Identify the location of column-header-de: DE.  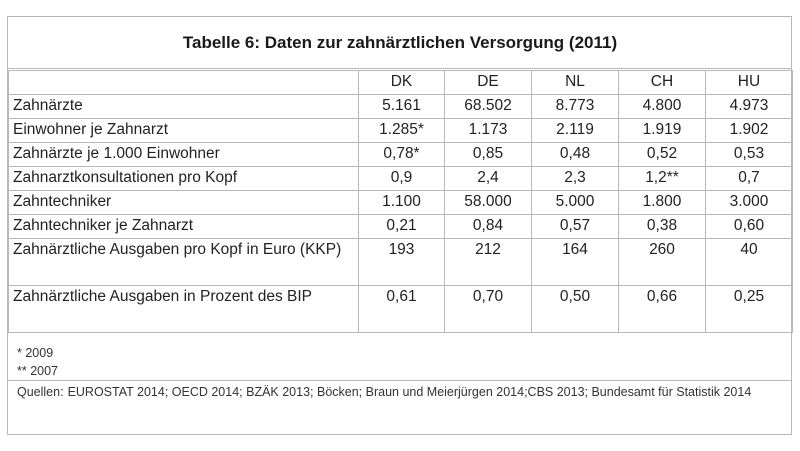
(488, 82).